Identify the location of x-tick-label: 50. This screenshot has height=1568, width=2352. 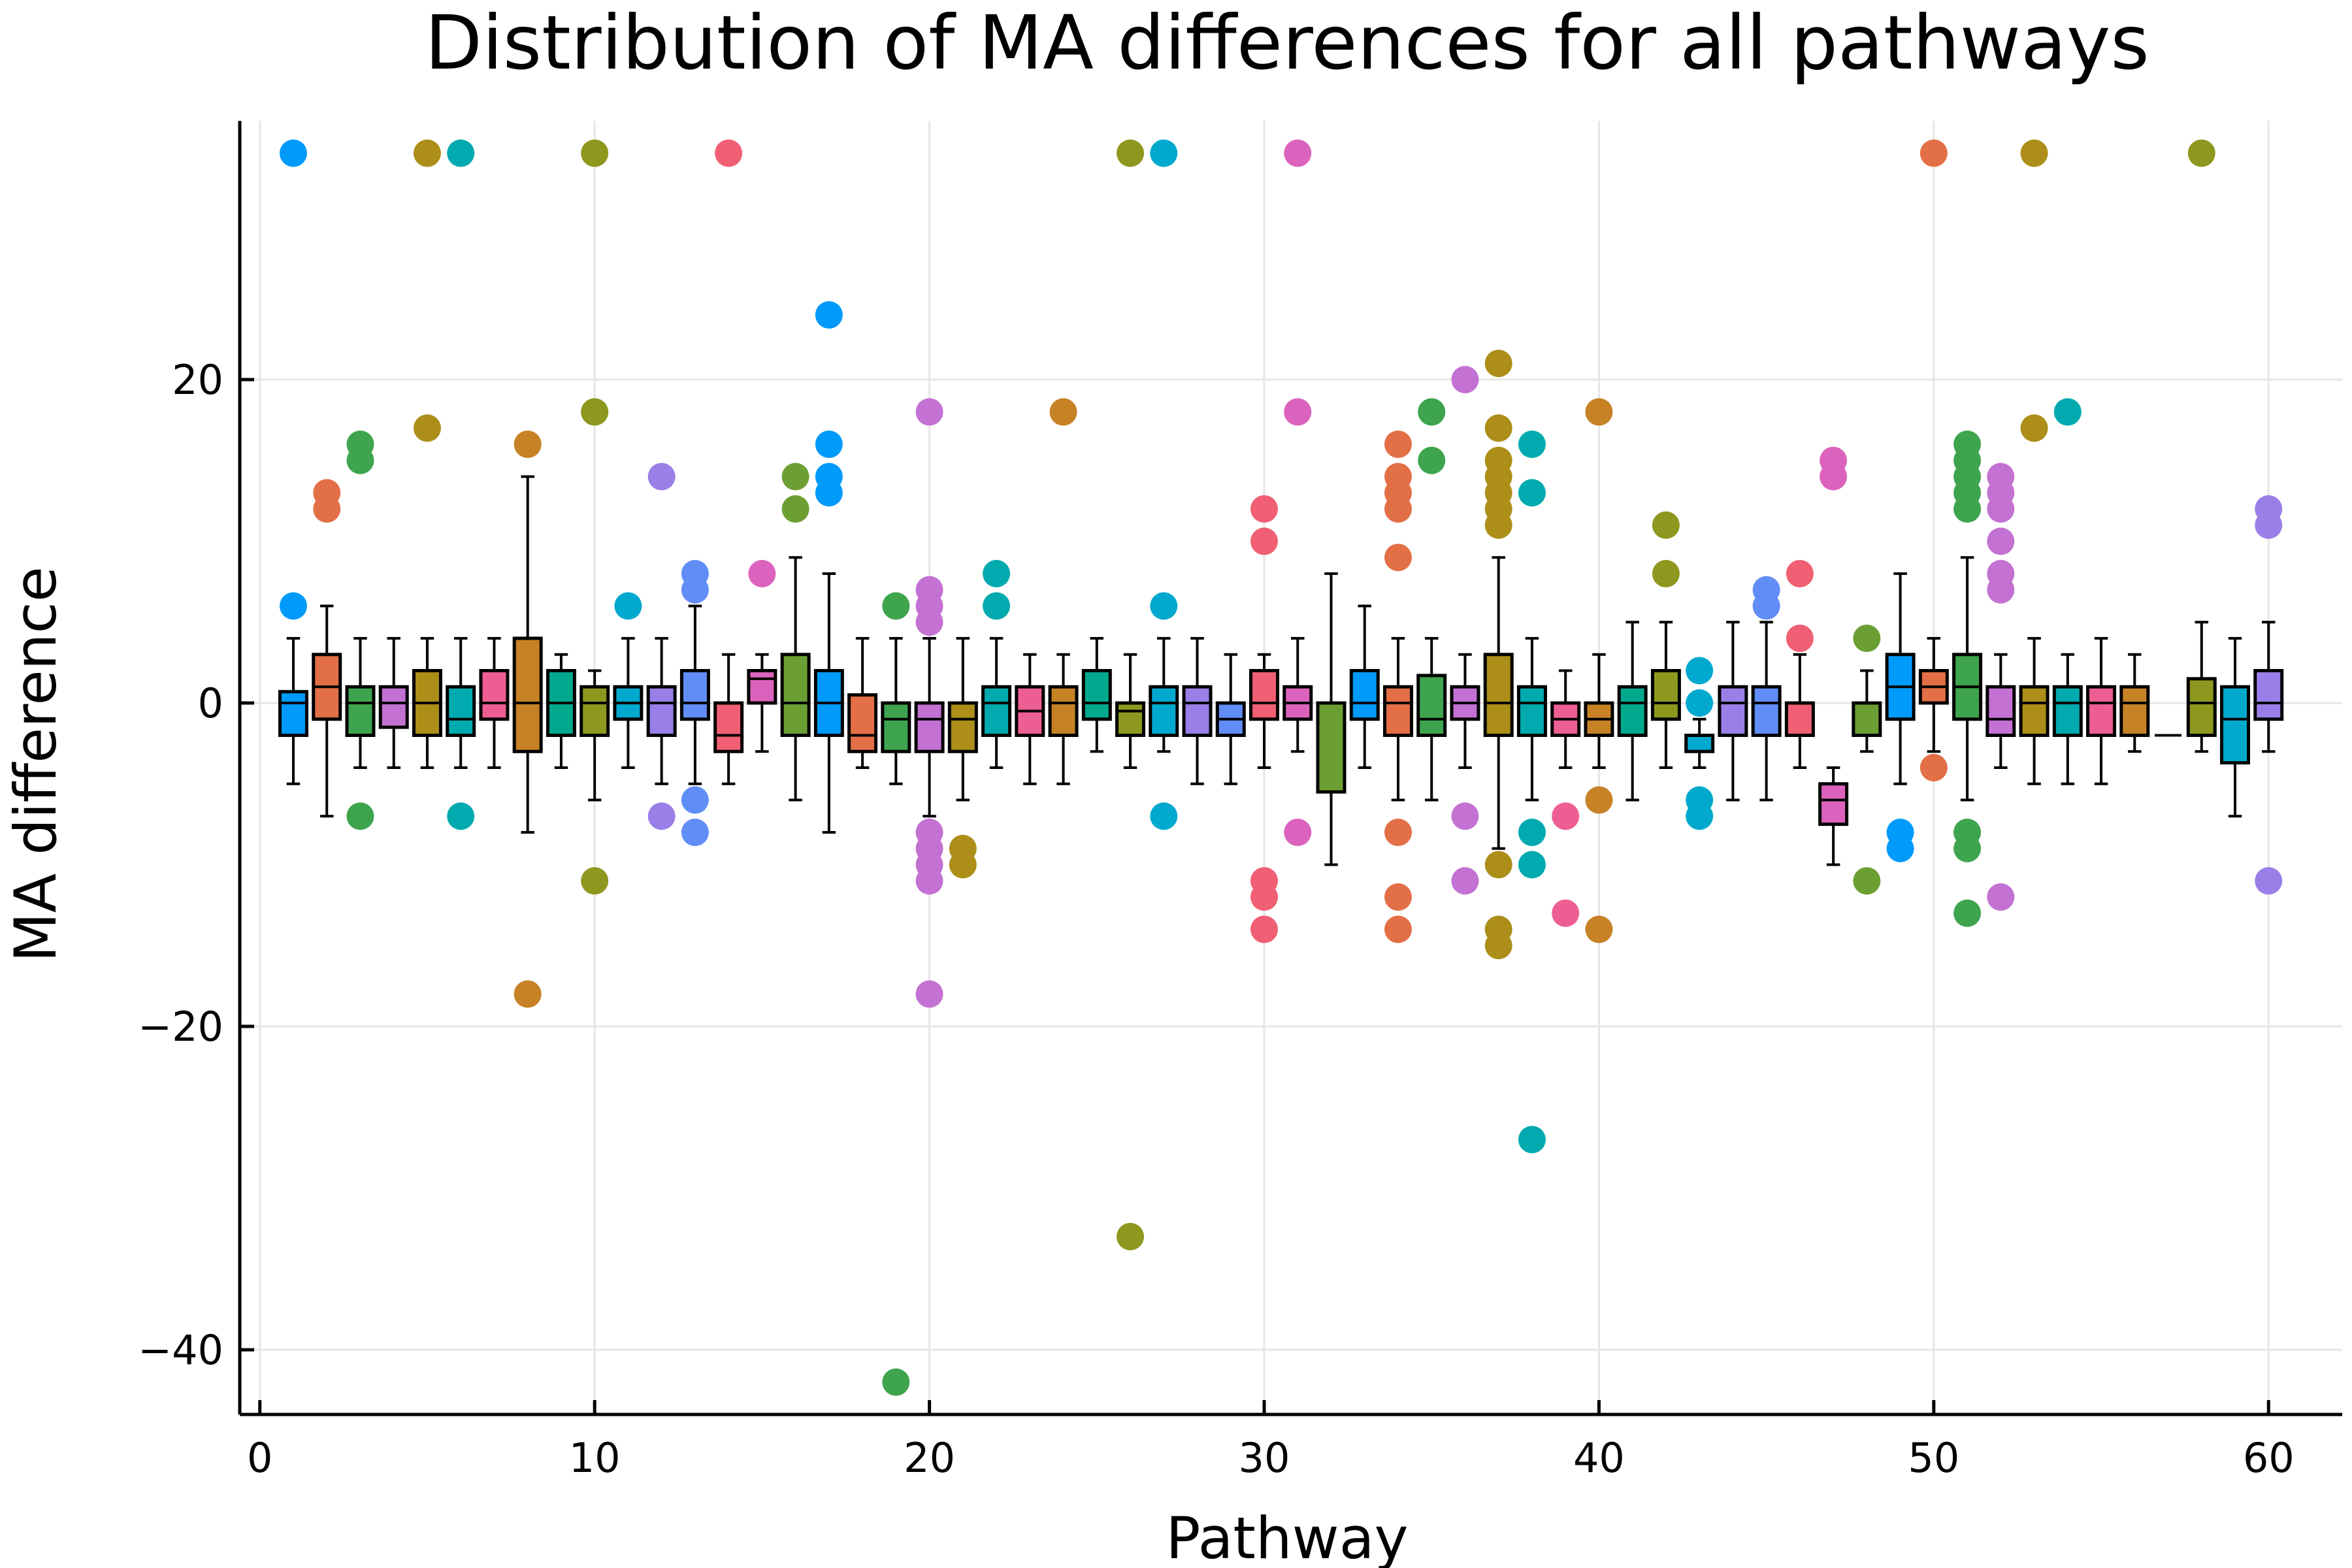
(1933, 1458).